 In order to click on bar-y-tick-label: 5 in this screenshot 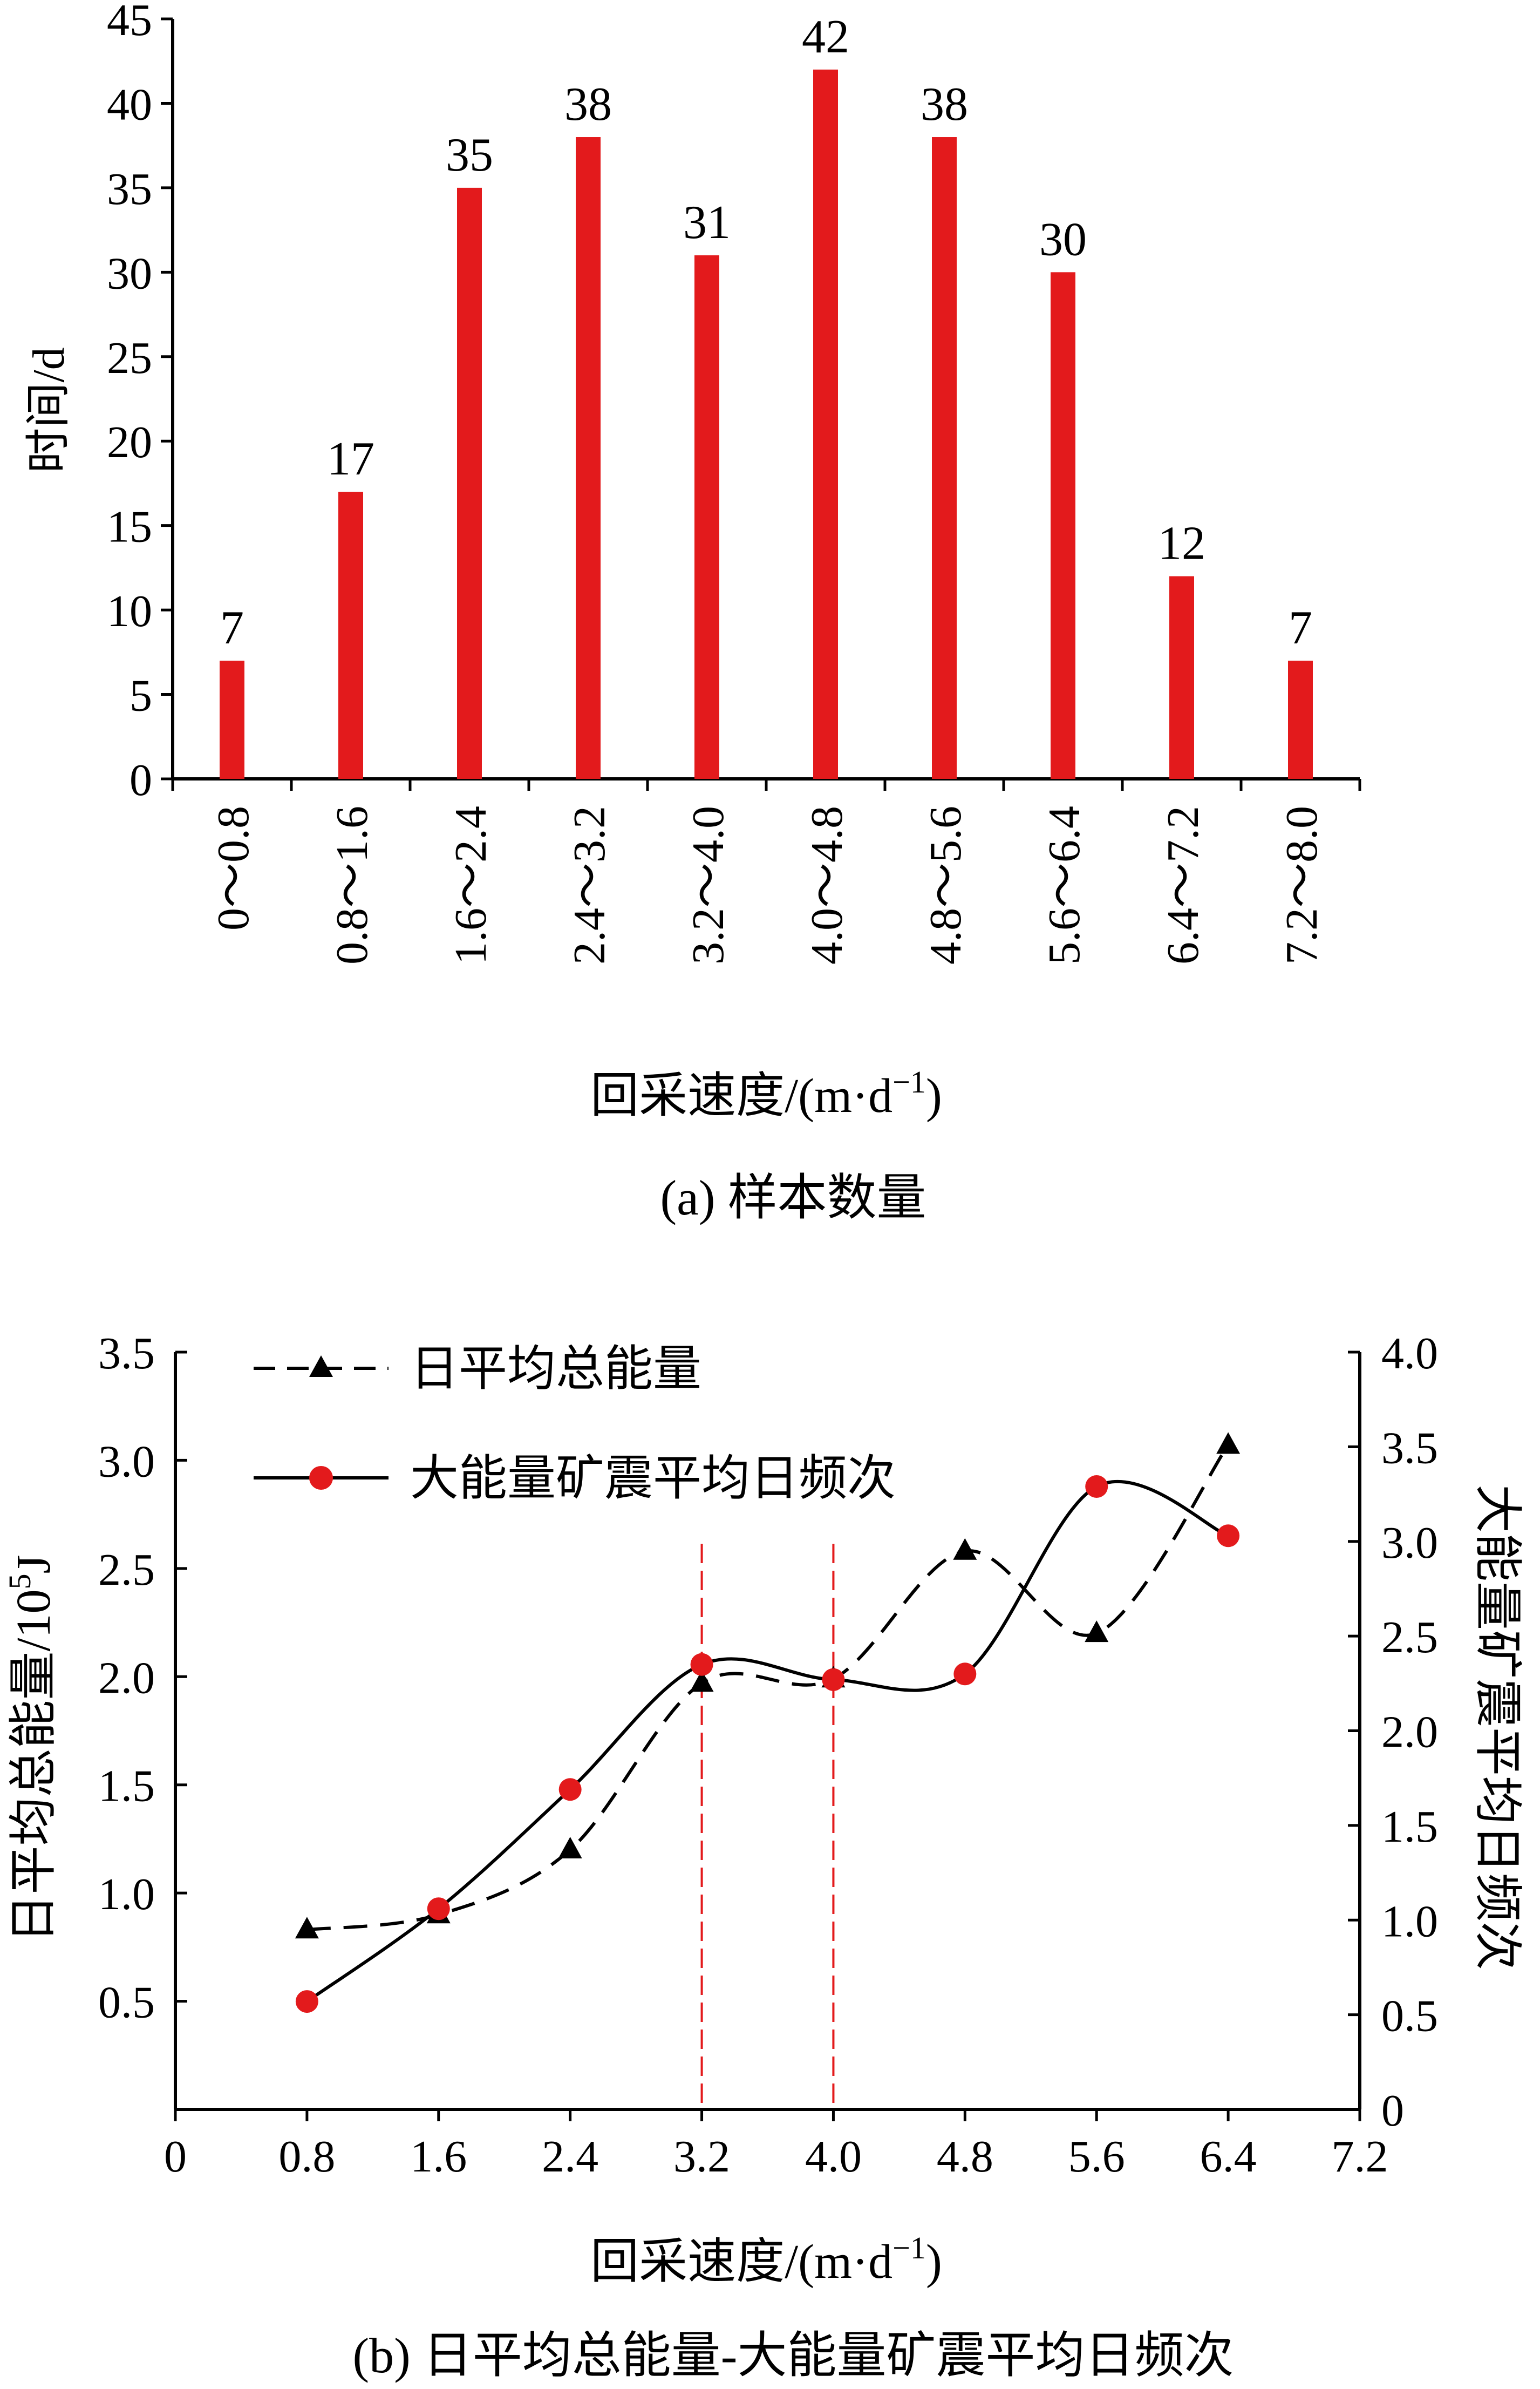, I will do `click(141, 696)`.